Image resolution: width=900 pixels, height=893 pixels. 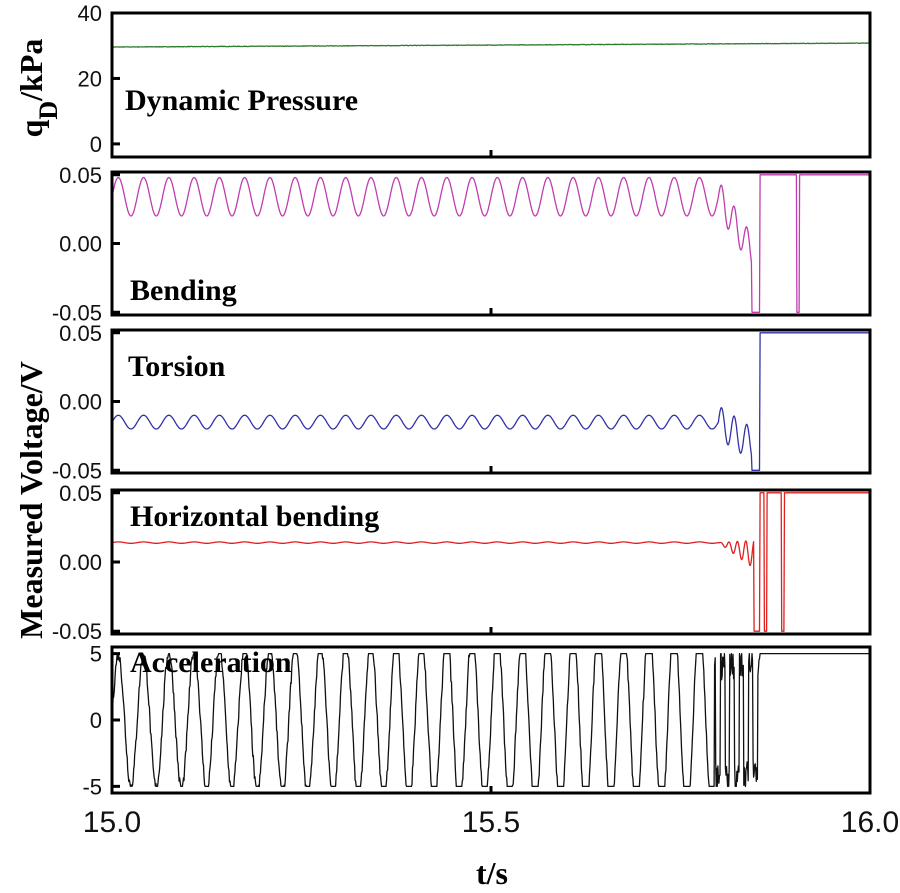 What do you see at coordinates (491, 45) in the screenshot?
I see `series-line-dynamic` at bounding box center [491, 45].